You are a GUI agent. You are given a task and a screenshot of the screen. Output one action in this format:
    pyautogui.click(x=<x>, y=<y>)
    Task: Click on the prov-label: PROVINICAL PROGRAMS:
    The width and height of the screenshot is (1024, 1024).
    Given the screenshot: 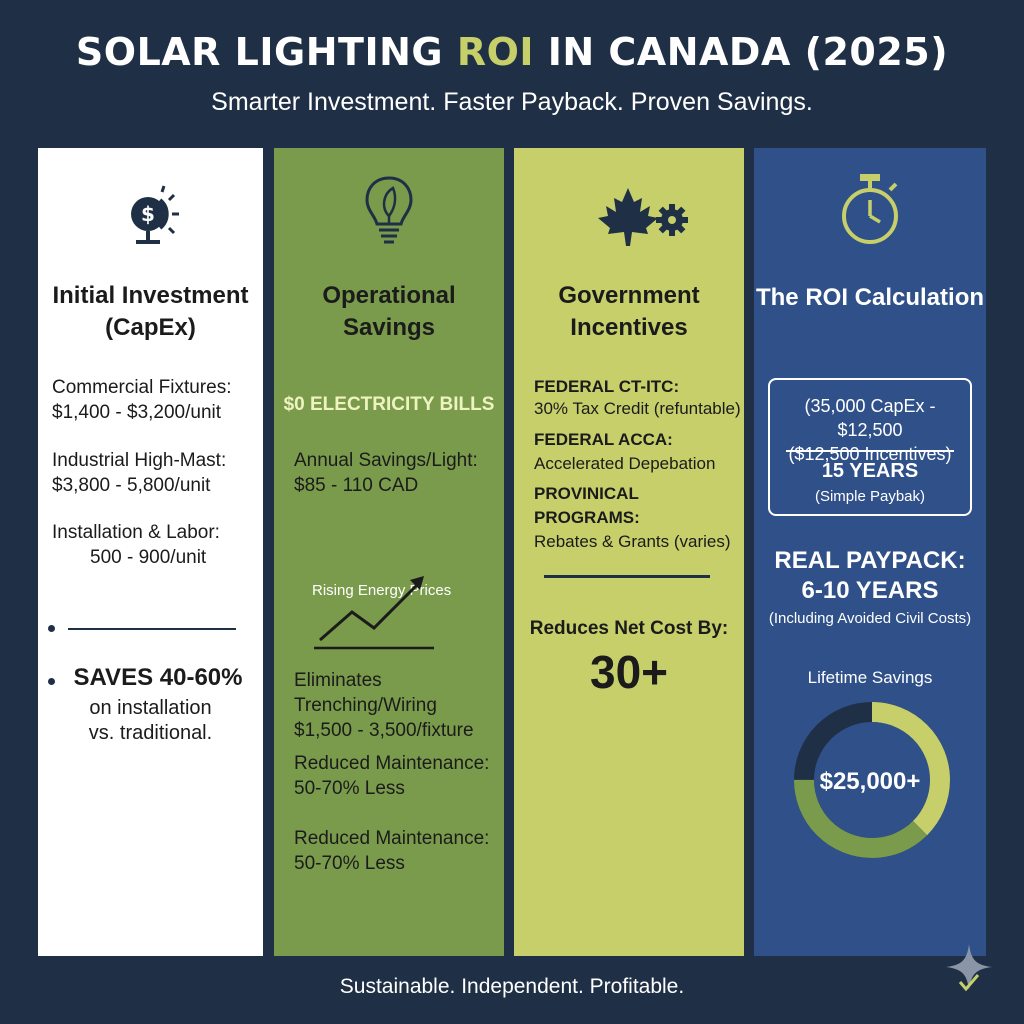 What is the action you would take?
    pyautogui.click(x=587, y=505)
    